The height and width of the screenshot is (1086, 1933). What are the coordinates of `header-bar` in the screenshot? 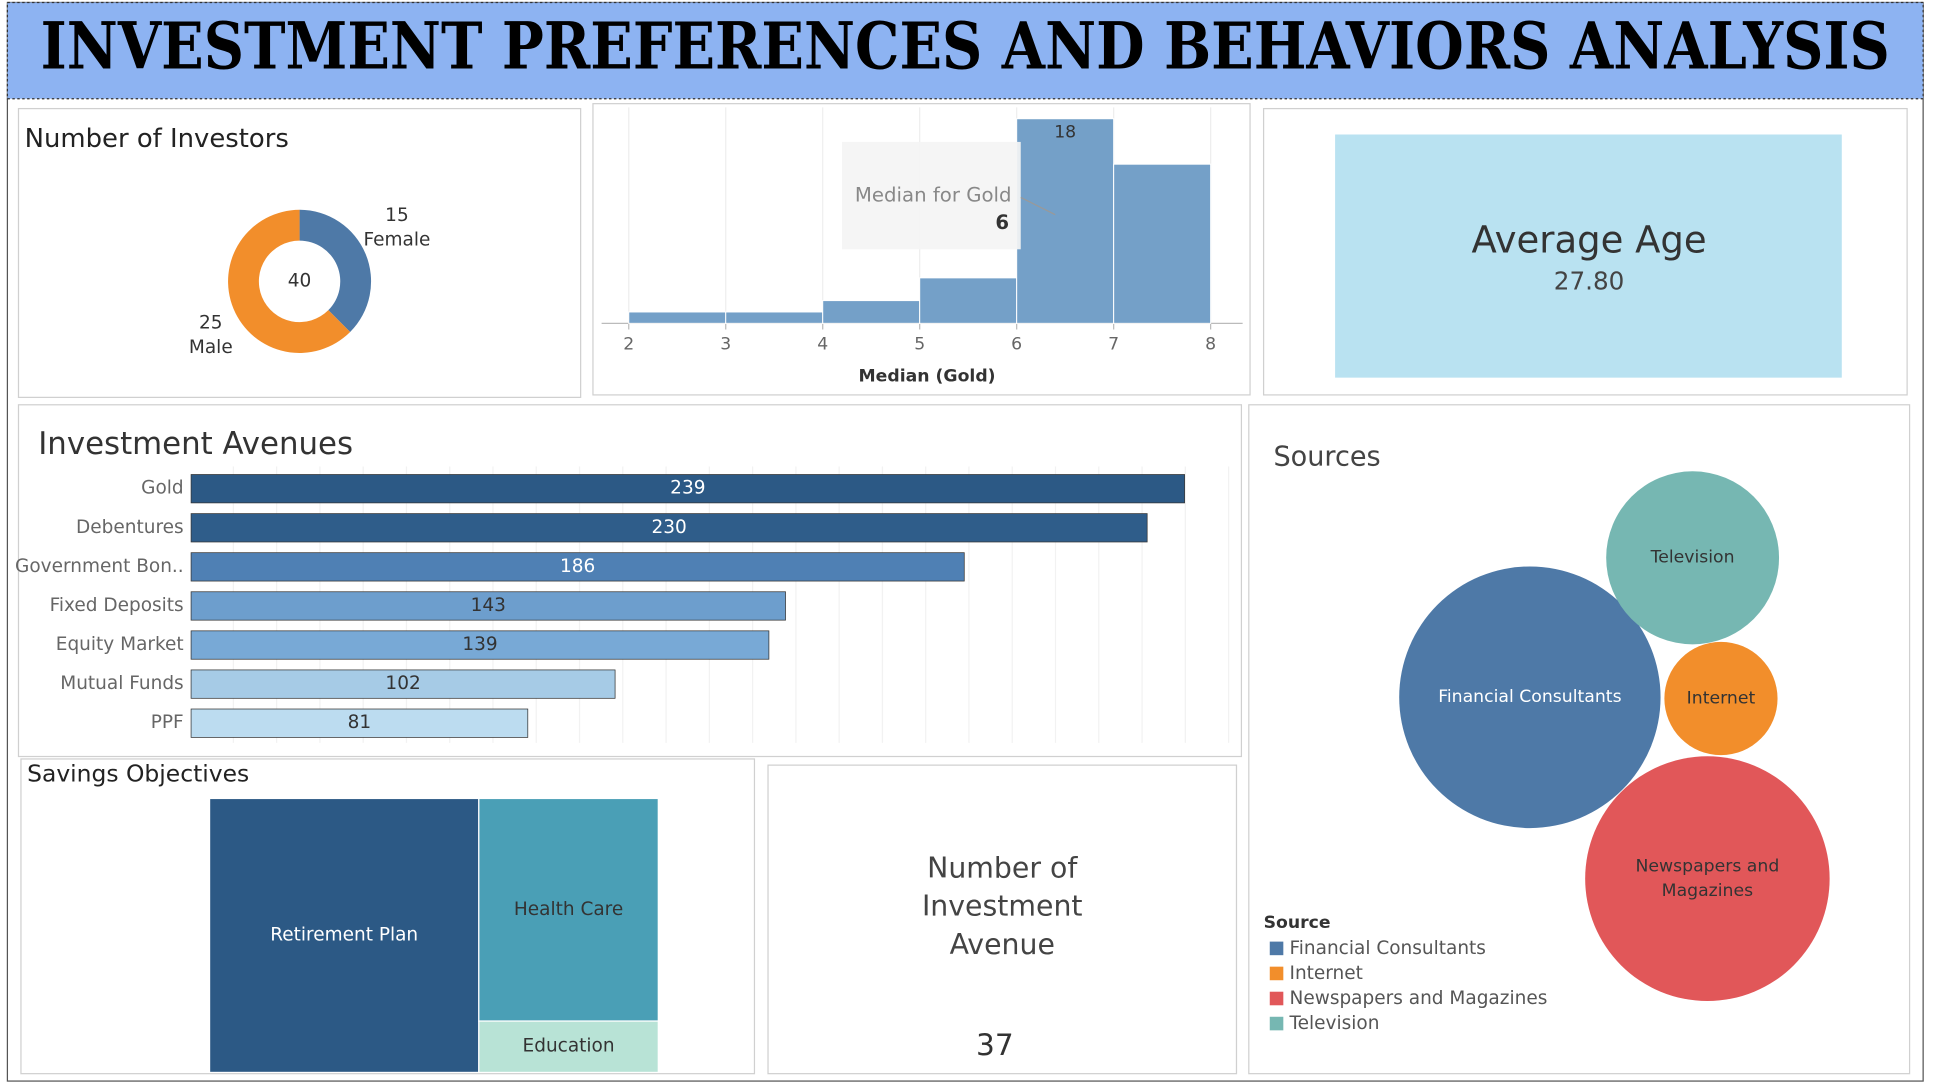 It's located at (965, 50).